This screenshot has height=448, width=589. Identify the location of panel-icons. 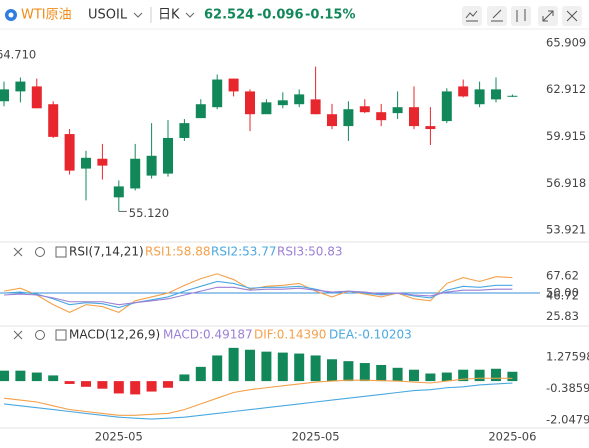
(40, 293).